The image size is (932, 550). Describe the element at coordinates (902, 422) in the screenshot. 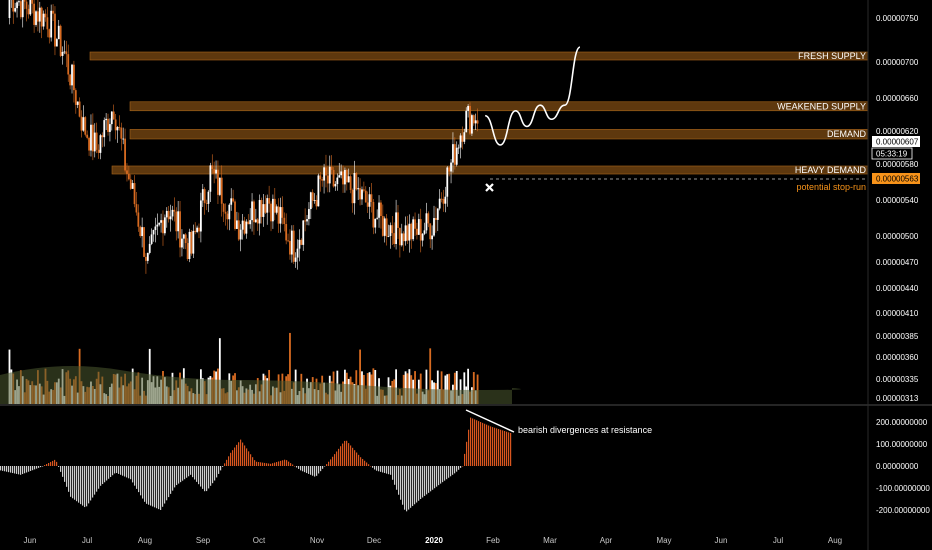

I see `oscillator-tick-label: 200.00000000` at that location.